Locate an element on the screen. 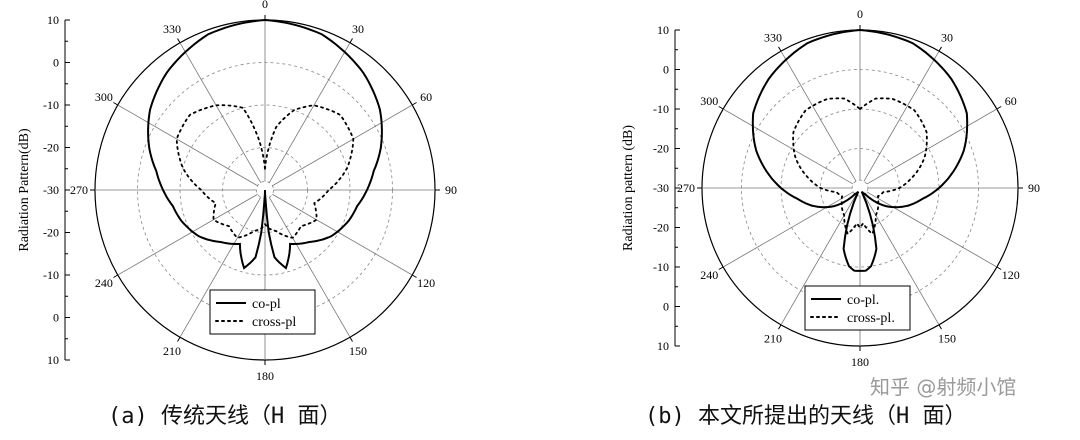 The image size is (1080, 440). legend-label: co-pl. is located at coordinates (863, 300).